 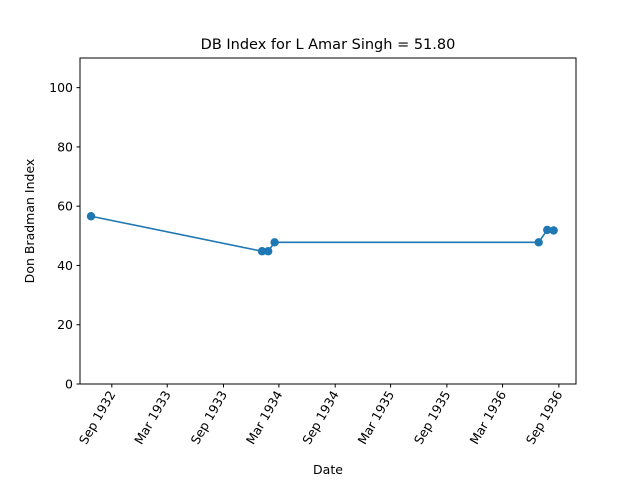 What do you see at coordinates (65, 206) in the screenshot?
I see `y-tick-label: 60` at bounding box center [65, 206].